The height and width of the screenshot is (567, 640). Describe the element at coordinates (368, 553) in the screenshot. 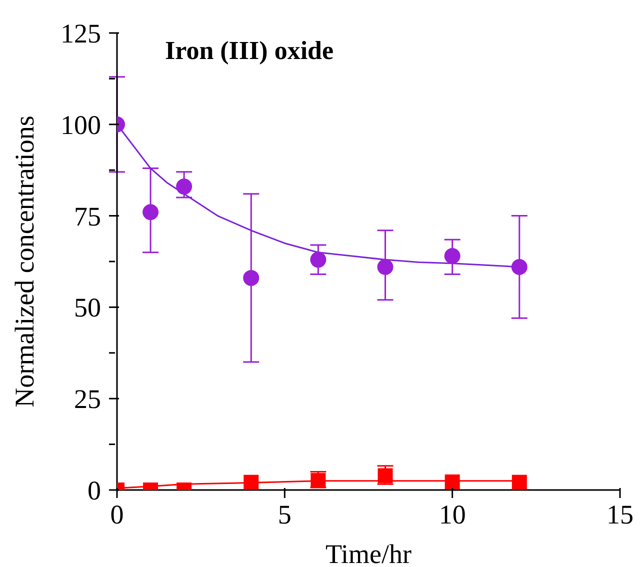

I see `x-axis-title: Time/hr` at that location.